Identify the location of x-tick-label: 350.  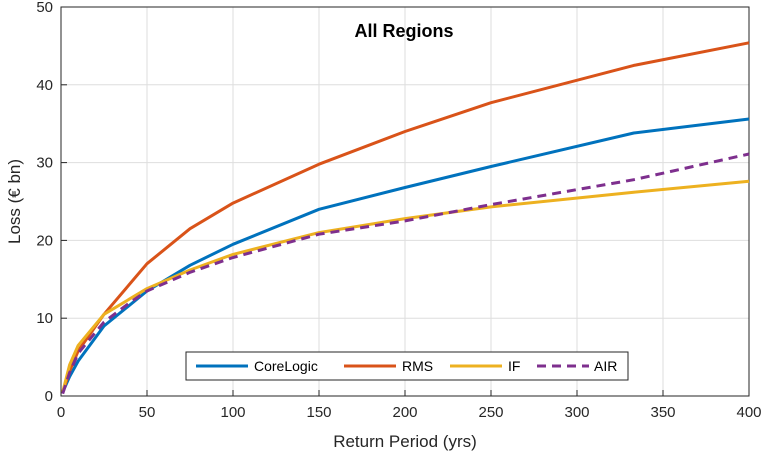
(662, 412).